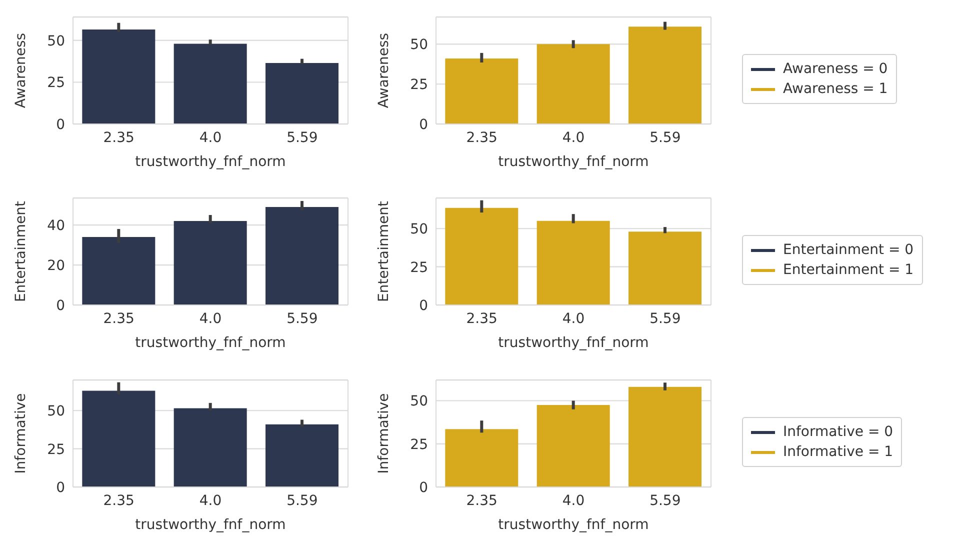 The height and width of the screenshot is (541, 961). I want to click on legend-label: Entertainment = 1, so click(848, 270).